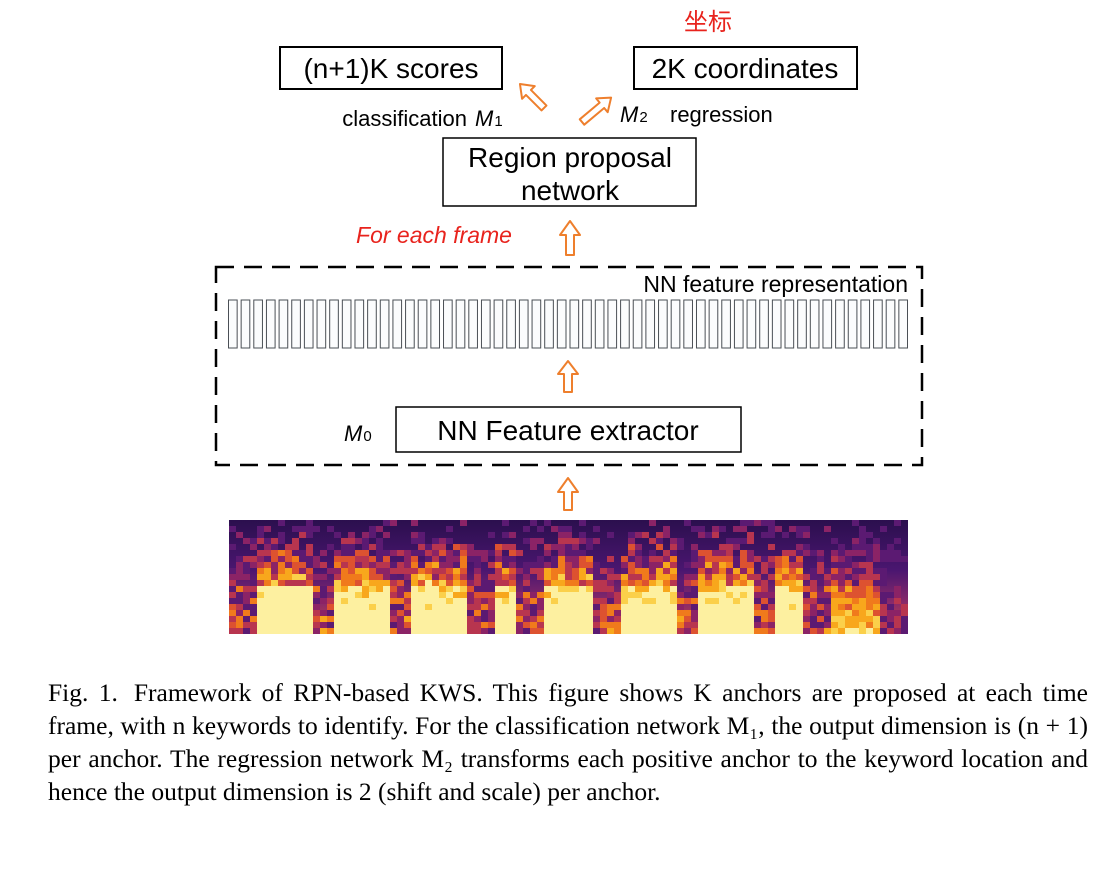 The height and width of the screenshot is (878, 1107). I want to click on nn-dashed-container, so click(569, 366).